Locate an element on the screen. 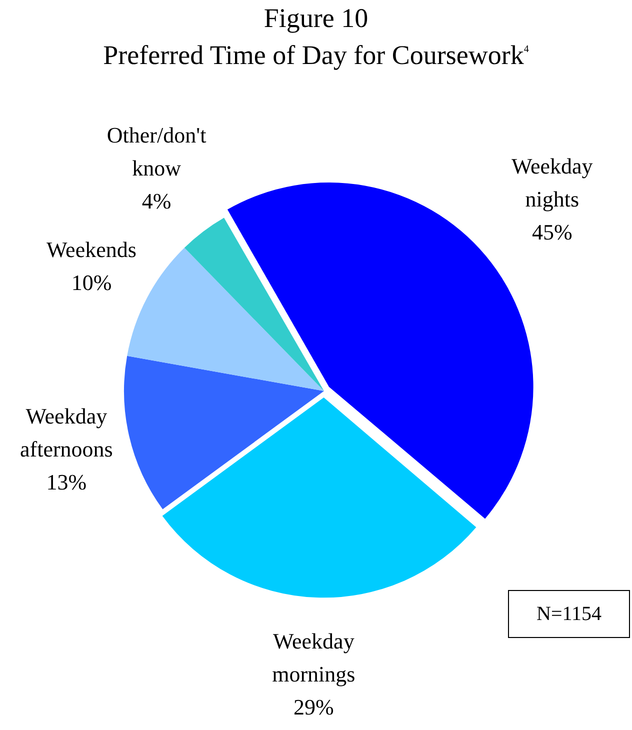 This screenshot has width=632, height=730. data-label: 45% is located at coordinates (552, 232).